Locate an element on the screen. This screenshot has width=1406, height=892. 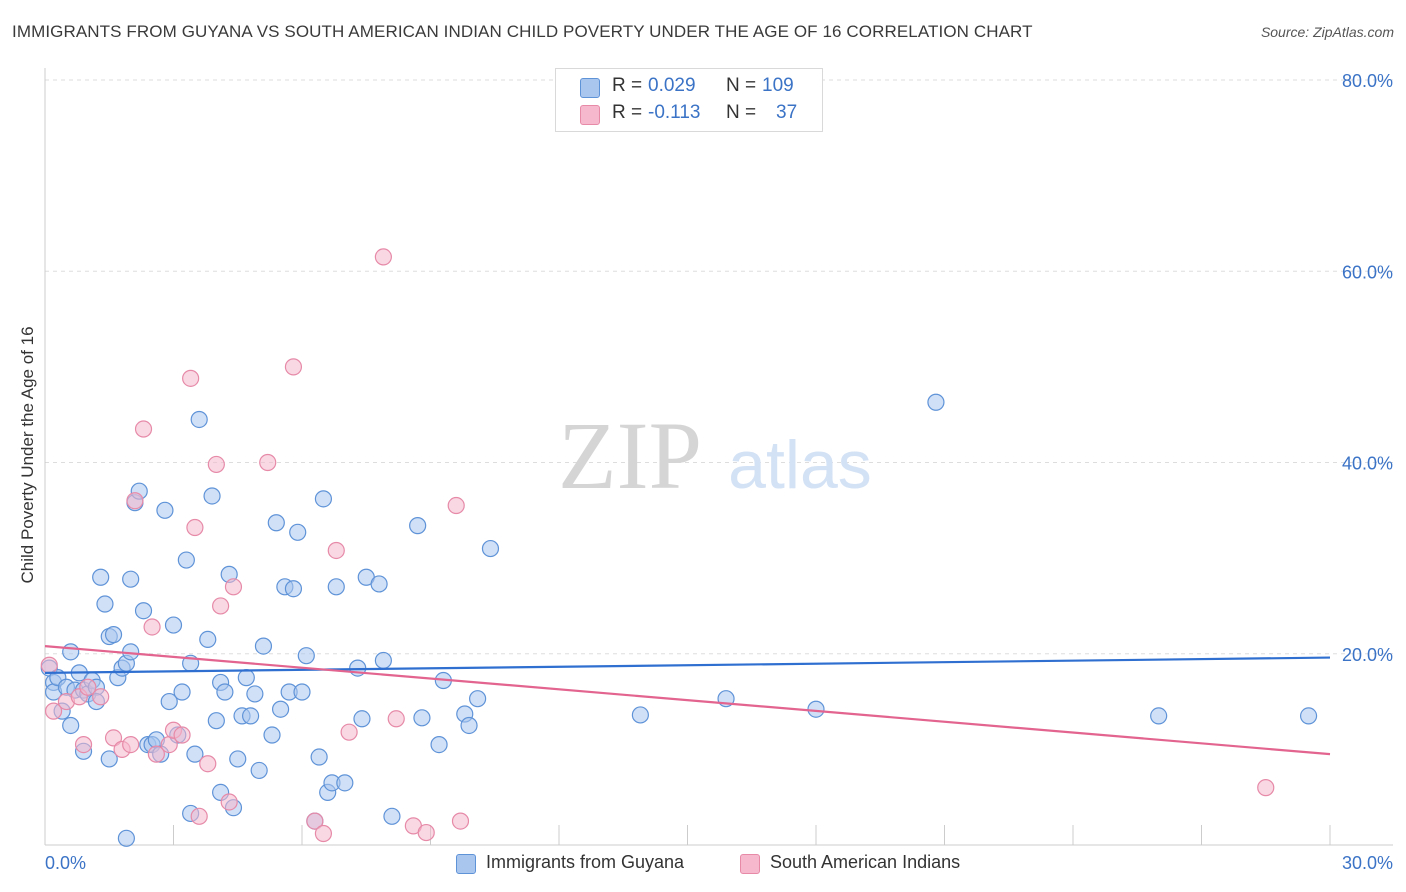
y-tick-label: 80.0% is located at coordinates (1367, 81).